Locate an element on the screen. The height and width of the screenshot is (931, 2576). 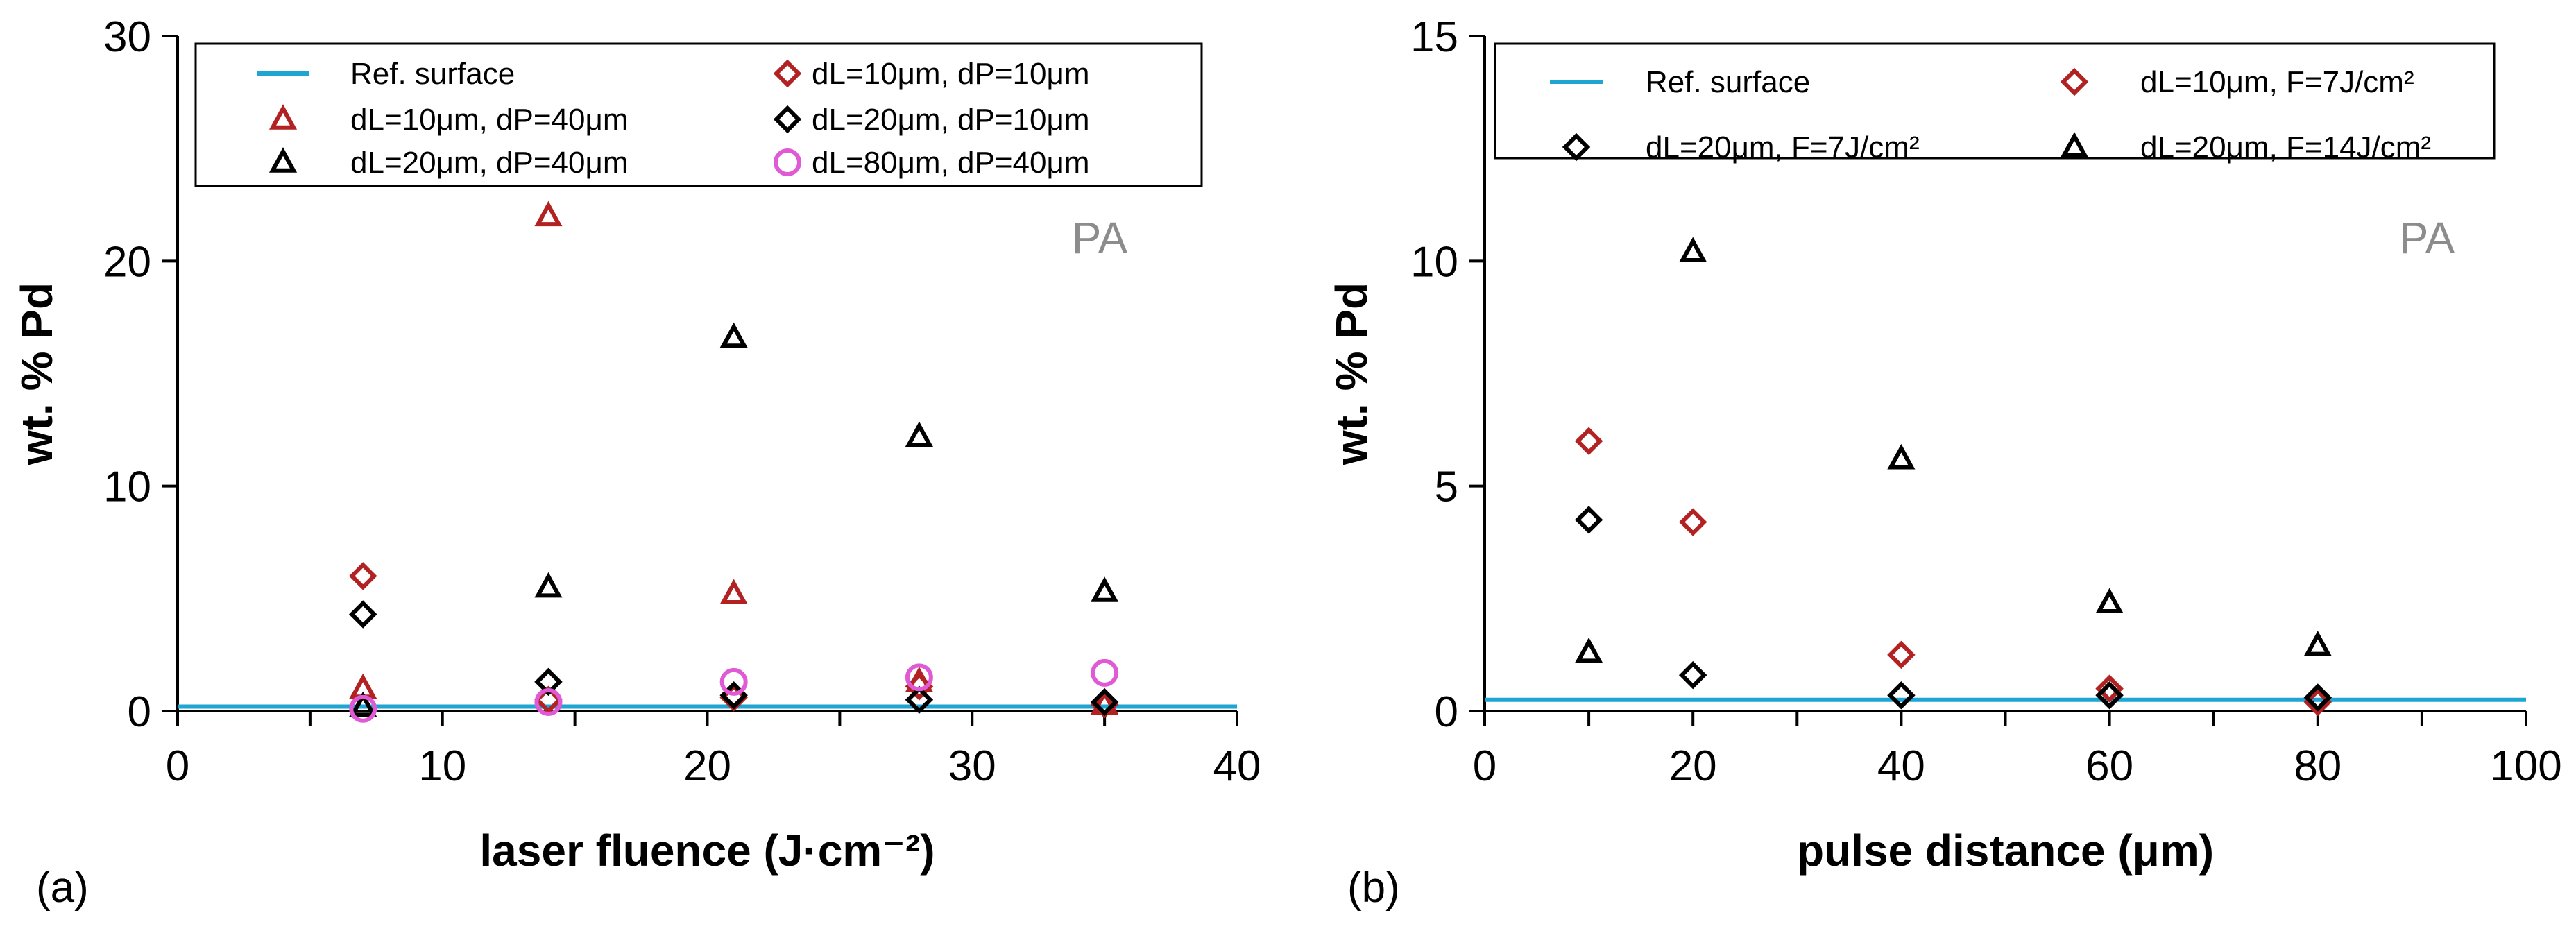
b-panel-label: (b) is located at coordinates (1373, 888).